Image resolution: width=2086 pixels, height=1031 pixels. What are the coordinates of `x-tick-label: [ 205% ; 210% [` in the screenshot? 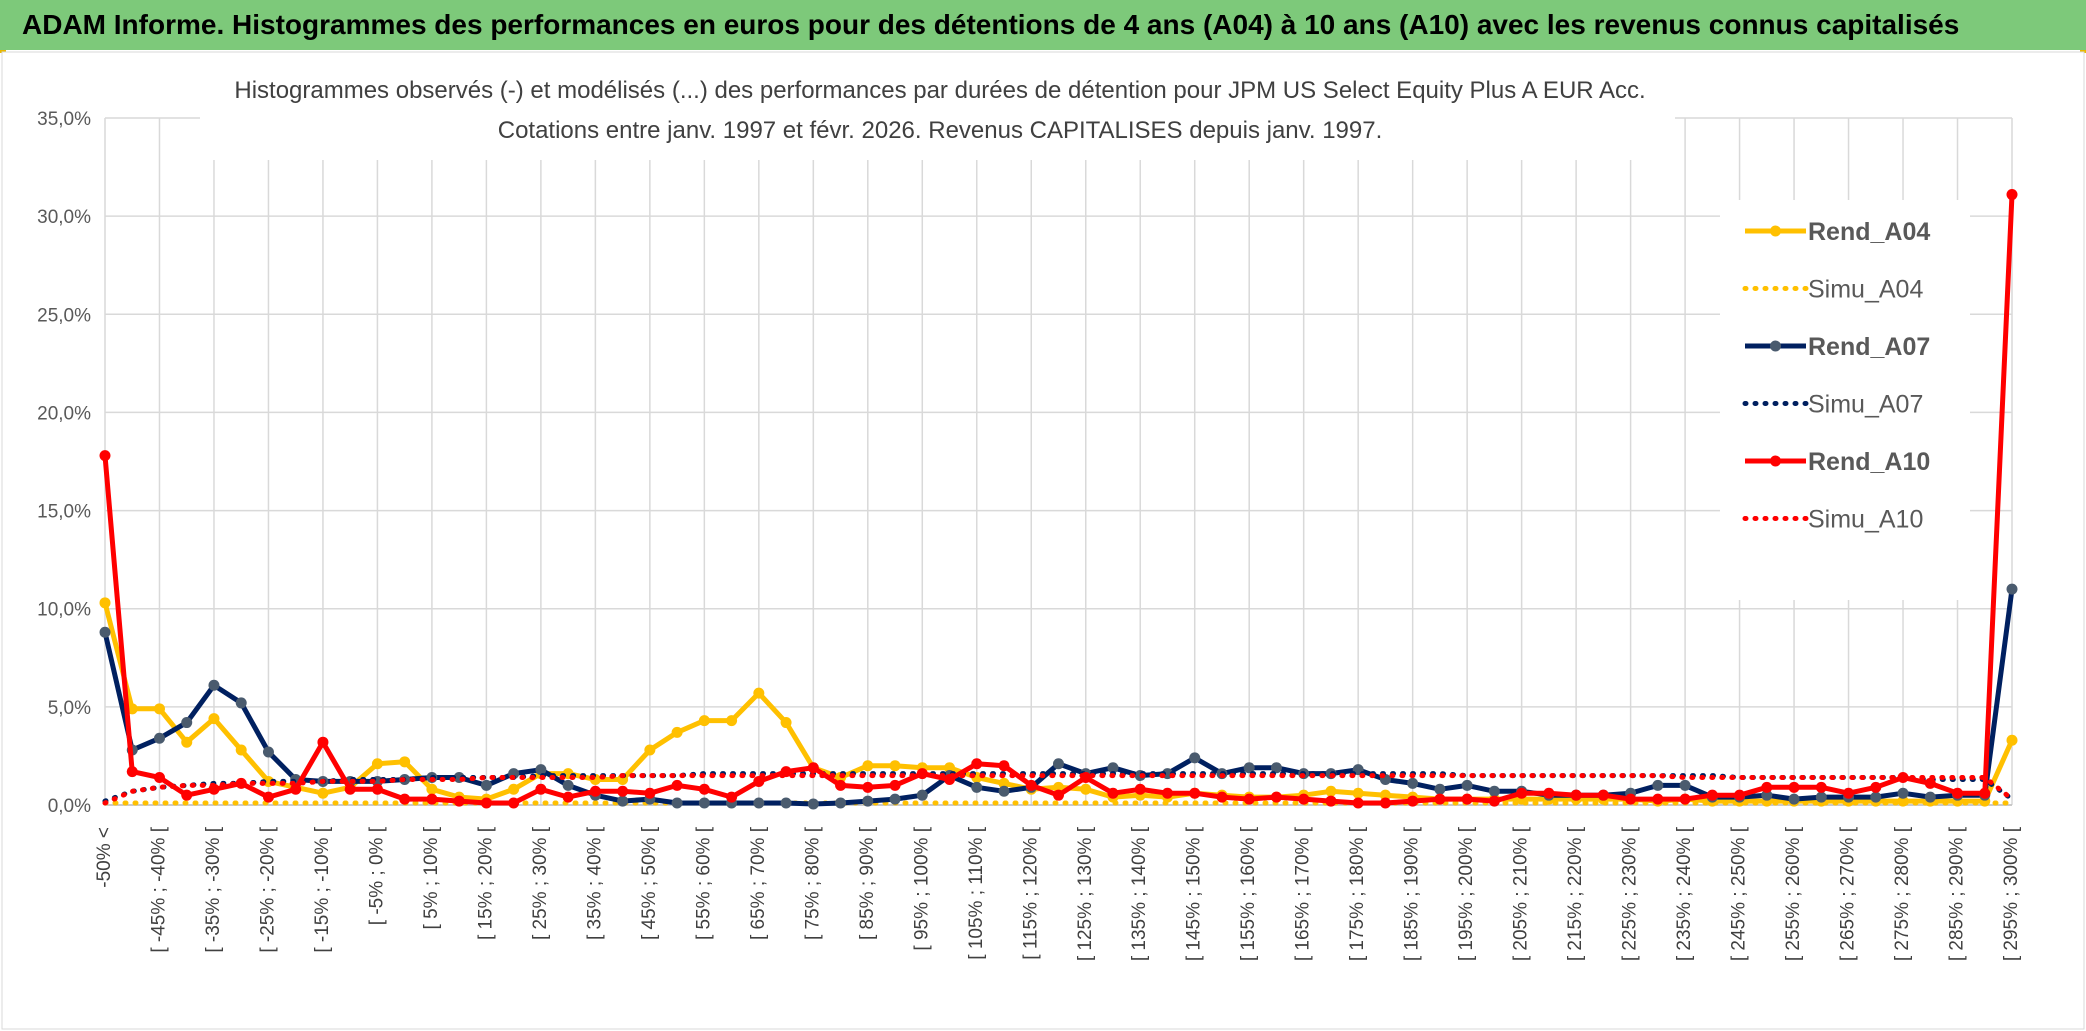 It's located at (1521, 893).